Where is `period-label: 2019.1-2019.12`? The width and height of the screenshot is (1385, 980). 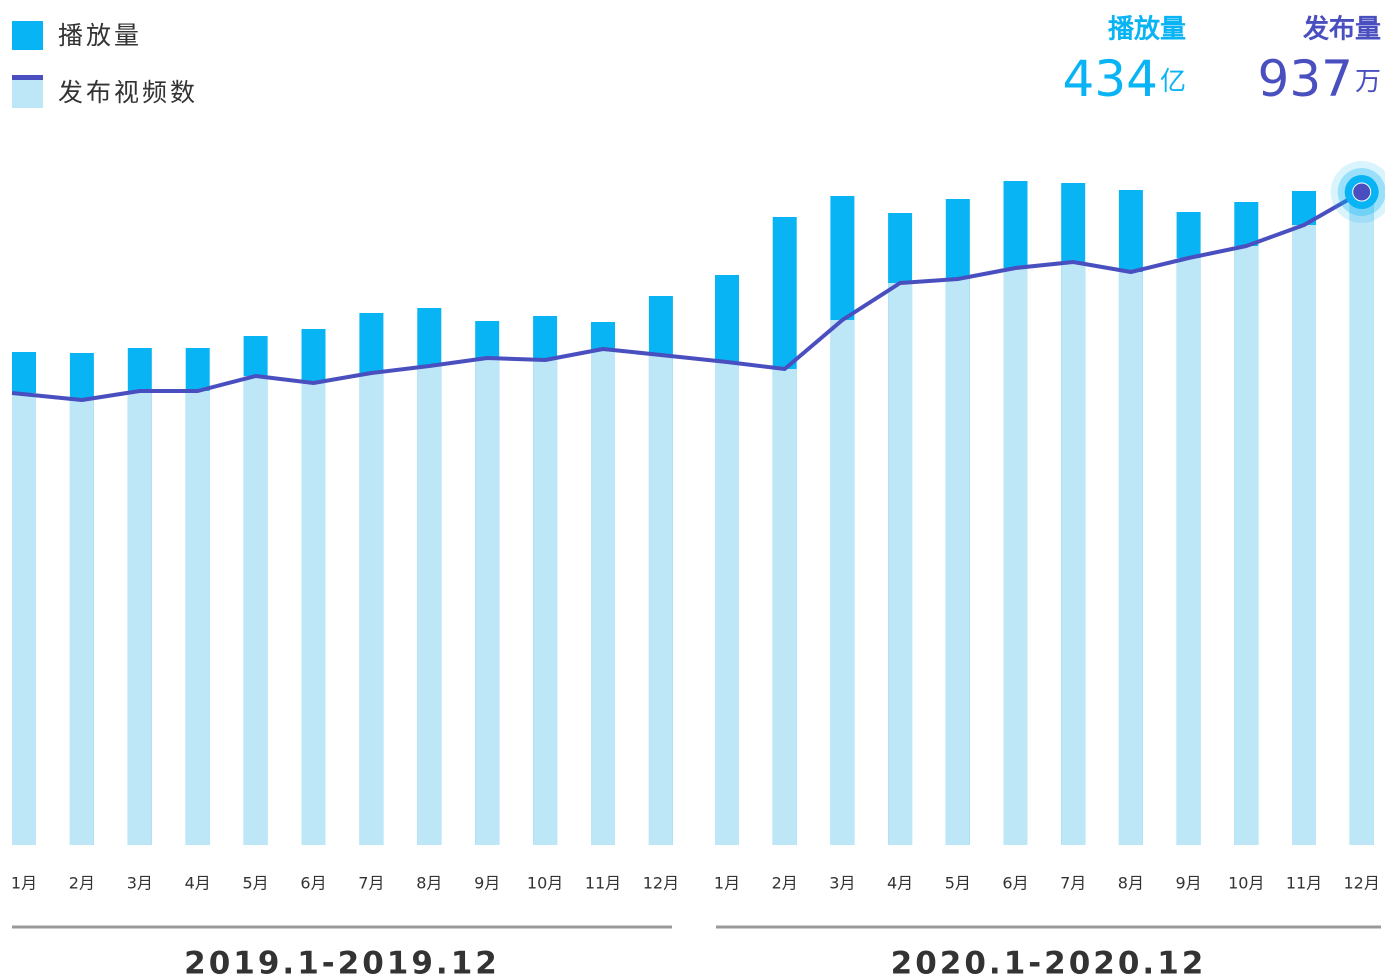
period-label: 2019.1-2019.12 is located at coordinates (342, 963).